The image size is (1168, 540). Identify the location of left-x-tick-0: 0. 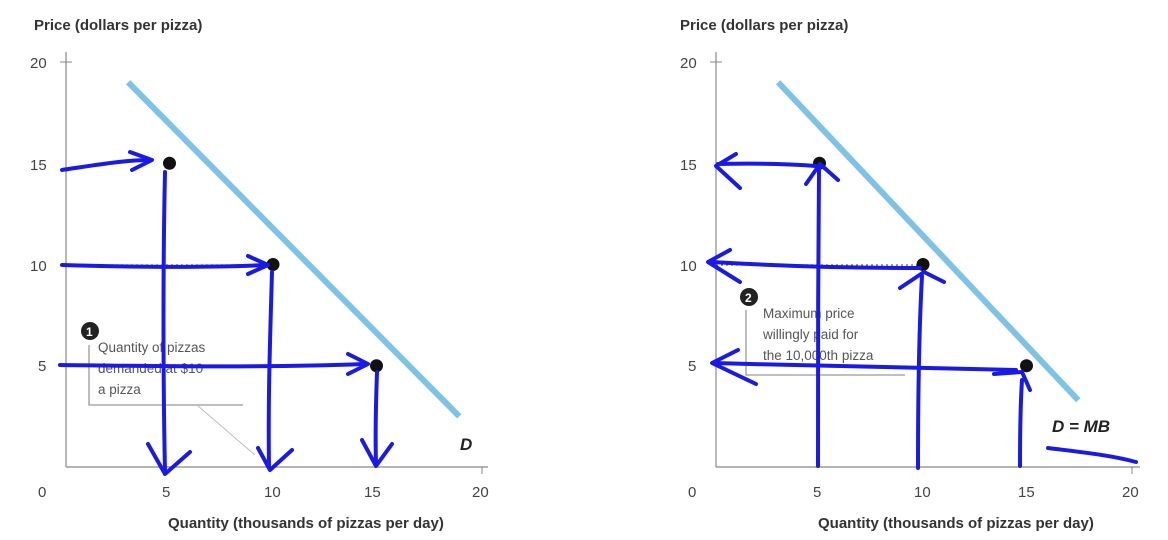
(42, 492).